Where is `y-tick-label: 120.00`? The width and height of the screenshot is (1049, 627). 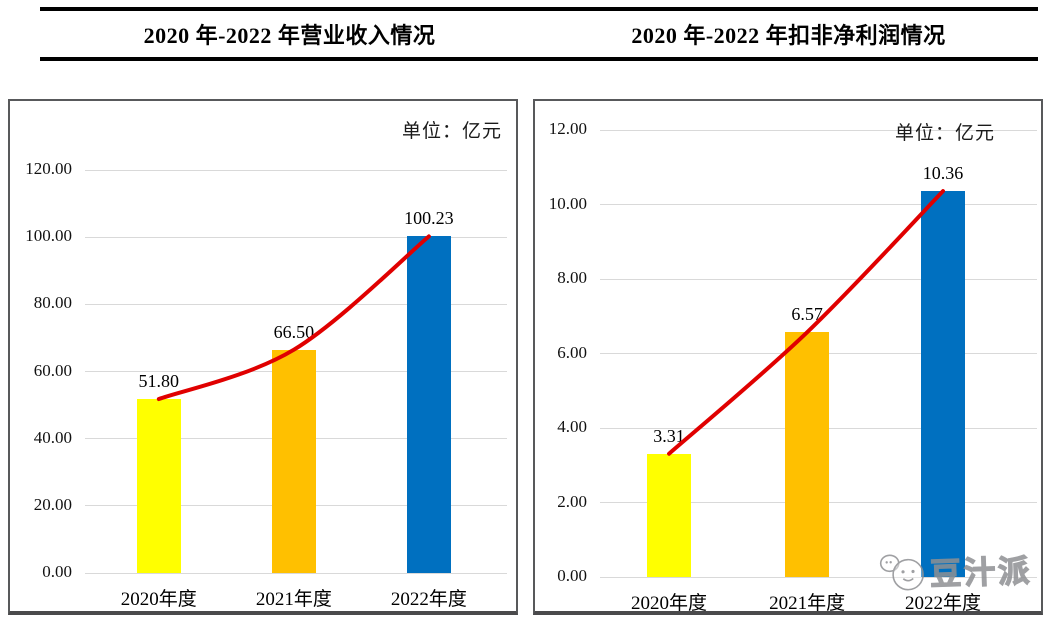
y-tick-label: 120.00 is located at coordinates (48, 168).